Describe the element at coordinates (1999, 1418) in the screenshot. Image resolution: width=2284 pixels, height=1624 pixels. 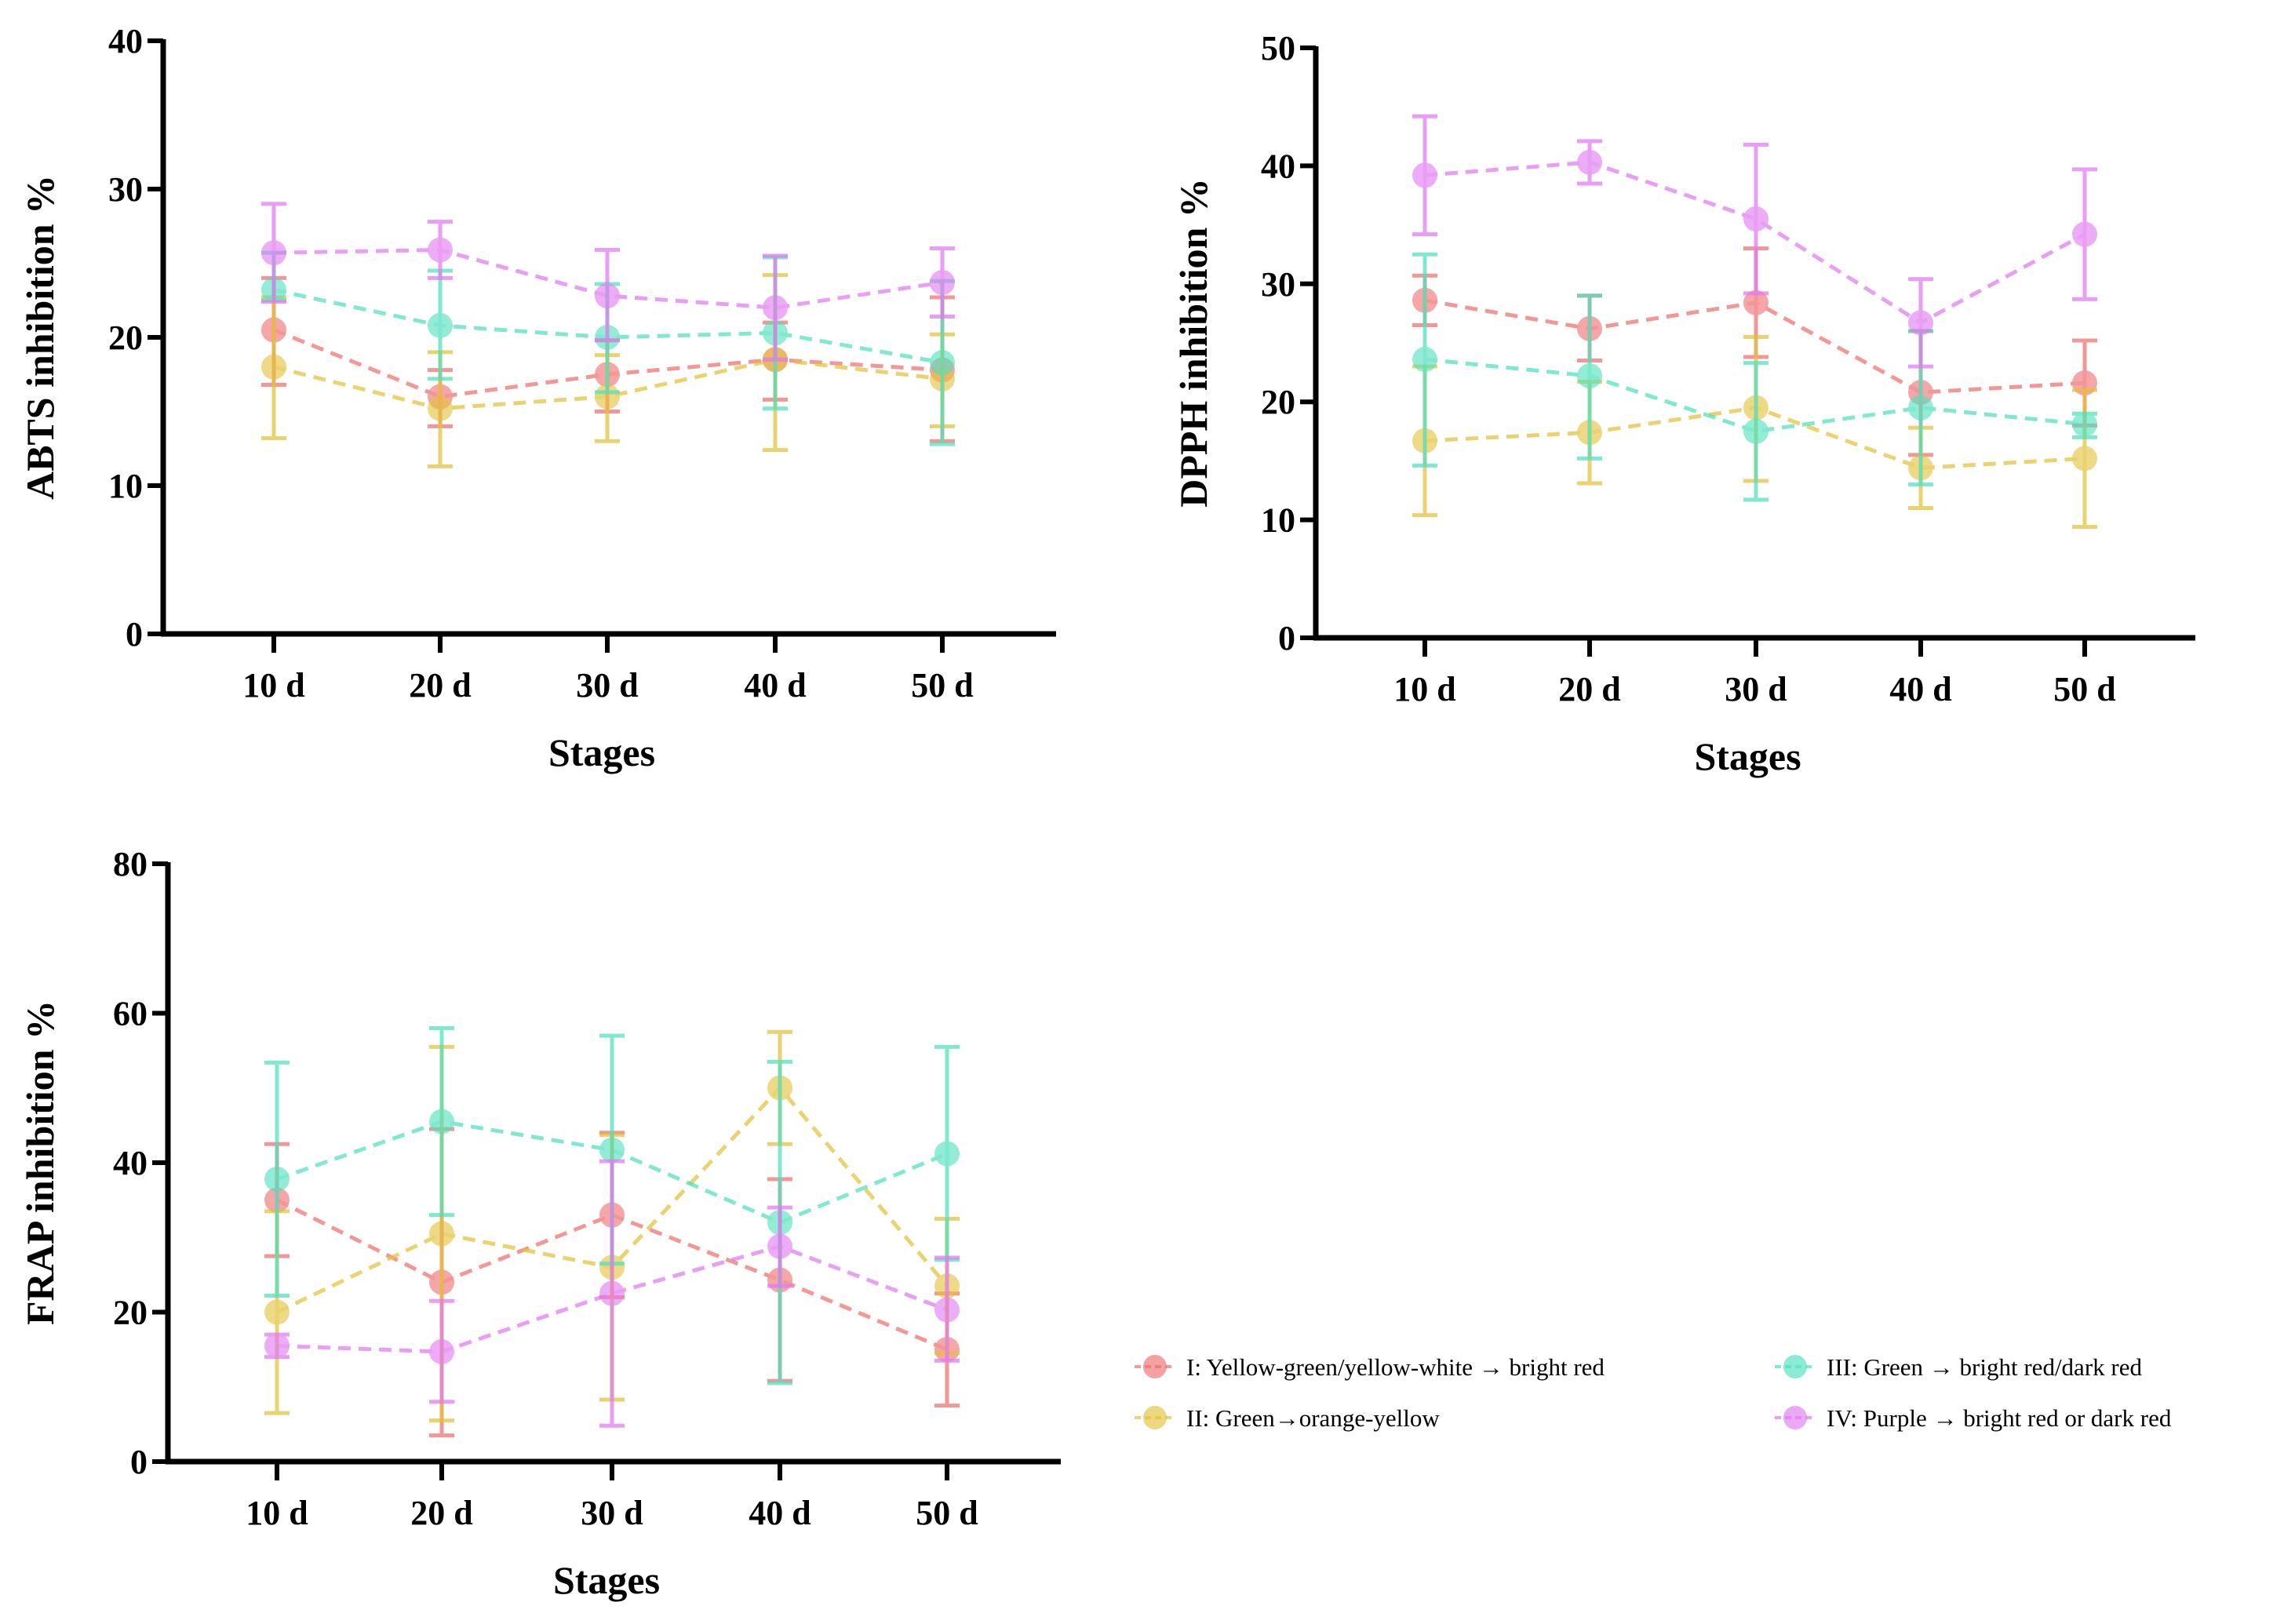
I see `legend-label: IV: Purple → bright red or dark red` at that location.